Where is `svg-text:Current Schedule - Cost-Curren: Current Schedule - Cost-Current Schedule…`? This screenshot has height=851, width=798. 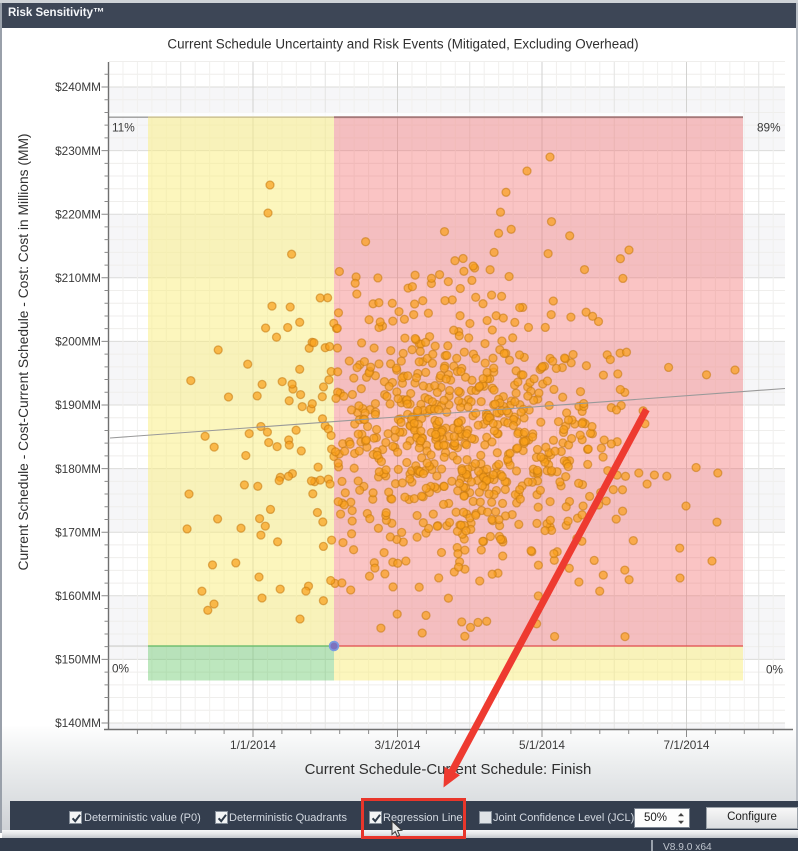
svg-text:Current Schedule - Cost-Curren: Current Schedule - Cost-Current Schedule… is located at coordinates (23, 351).